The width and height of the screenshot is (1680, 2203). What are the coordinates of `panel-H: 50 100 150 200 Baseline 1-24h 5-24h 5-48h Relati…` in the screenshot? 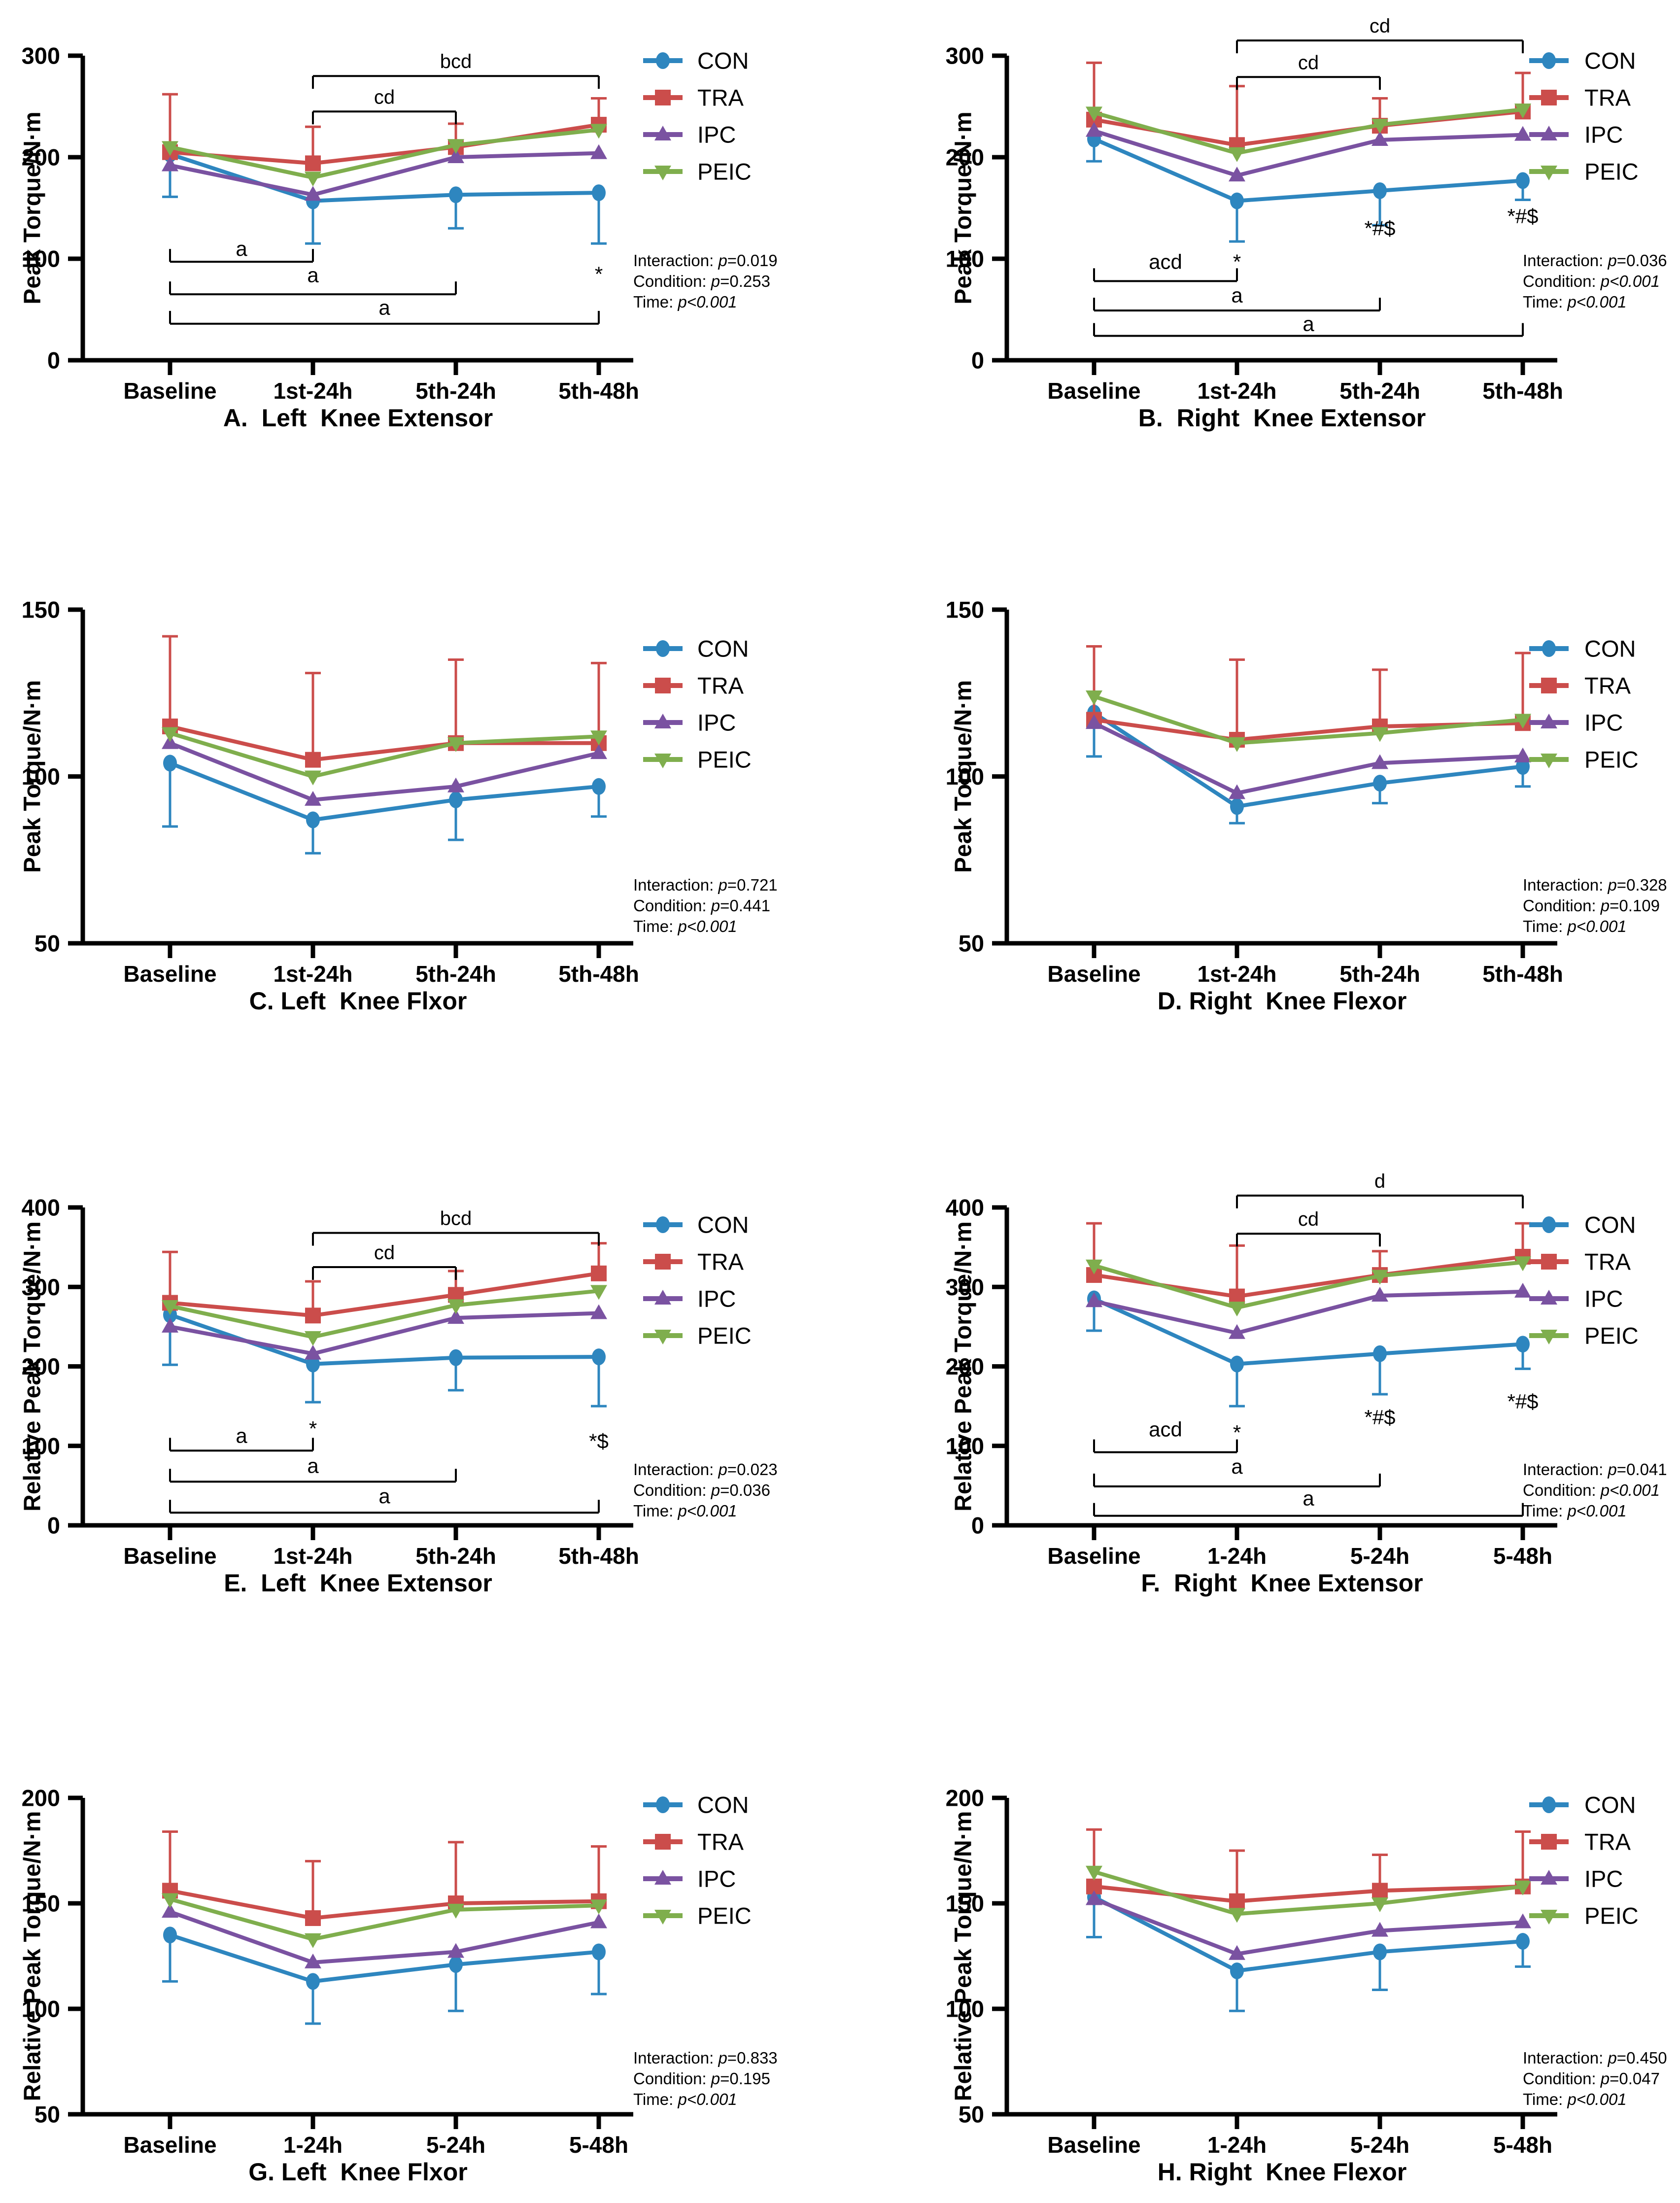 It's located at (1260, 1927).